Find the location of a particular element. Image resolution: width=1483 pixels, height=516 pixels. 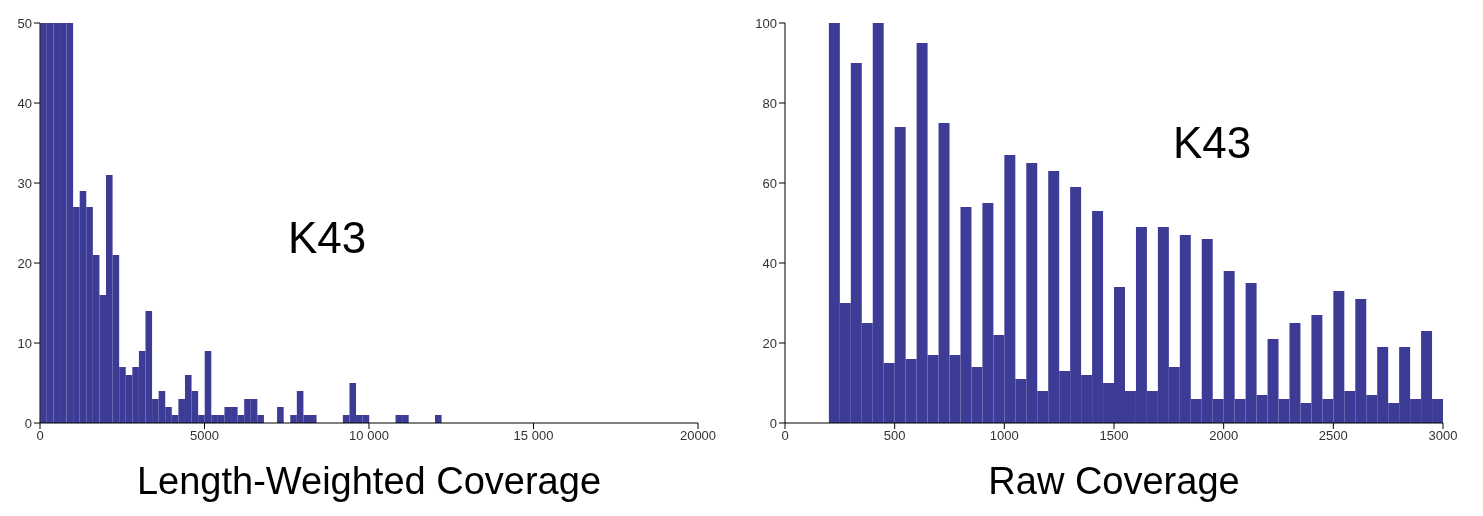

y-tick-label: 80 is located at coordinates (769, 103).